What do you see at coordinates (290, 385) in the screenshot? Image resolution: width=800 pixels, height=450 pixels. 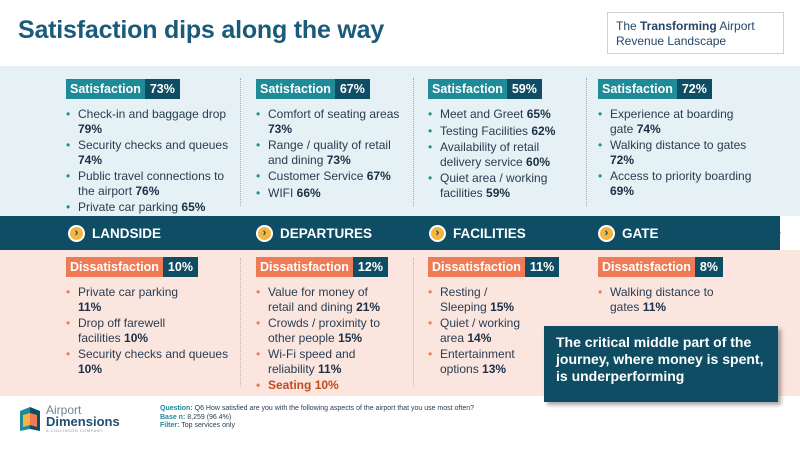 I see `item-text: Seating` at bounding box center [290, 385].